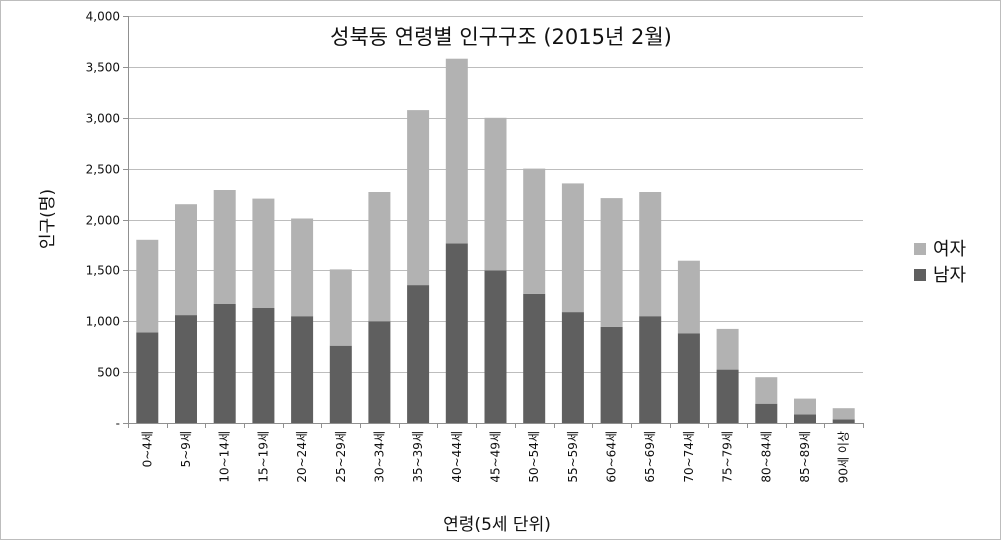 Image resolution: width=1001 pixels, height=540 pixels. I want to click on y-tick-label: 3,000, so click(103, 119).